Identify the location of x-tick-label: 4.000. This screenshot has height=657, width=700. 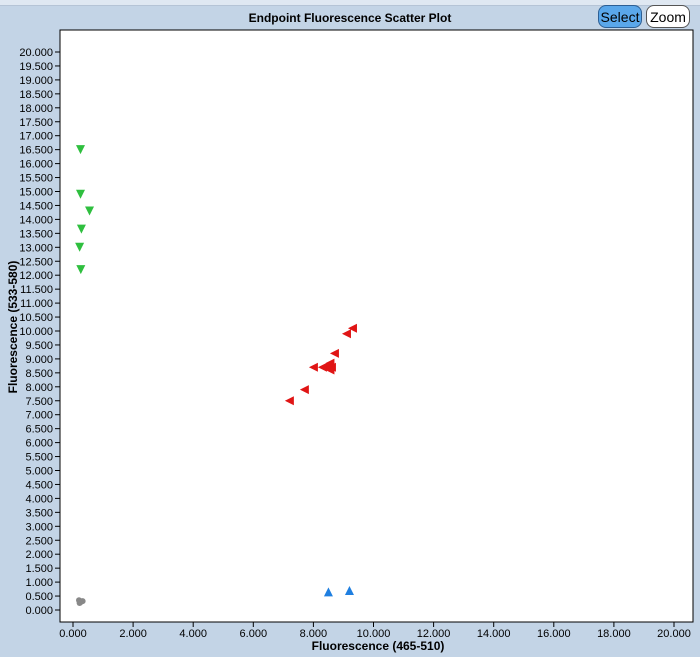
(193, 634).